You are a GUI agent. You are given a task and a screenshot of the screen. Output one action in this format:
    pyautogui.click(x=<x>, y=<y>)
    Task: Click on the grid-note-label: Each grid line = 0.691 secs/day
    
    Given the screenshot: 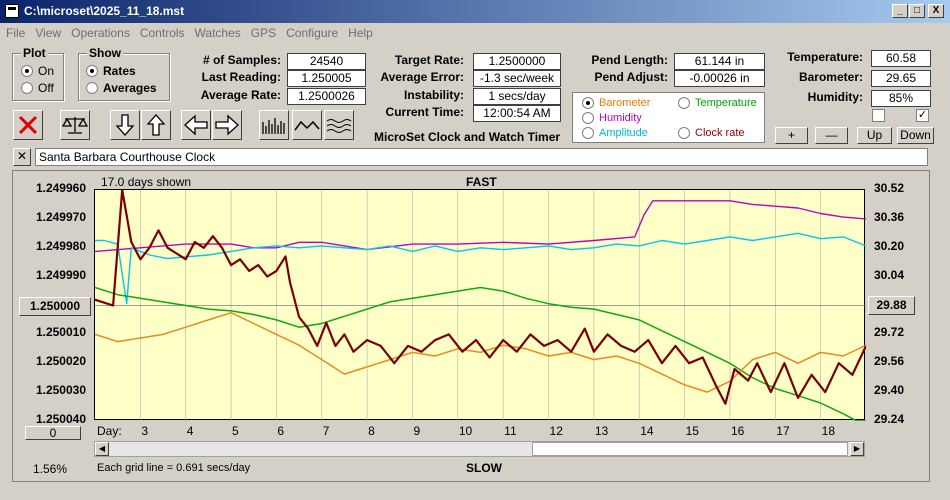 What is the action you would take?
    pyautogui.click(x=174, y=468)
    